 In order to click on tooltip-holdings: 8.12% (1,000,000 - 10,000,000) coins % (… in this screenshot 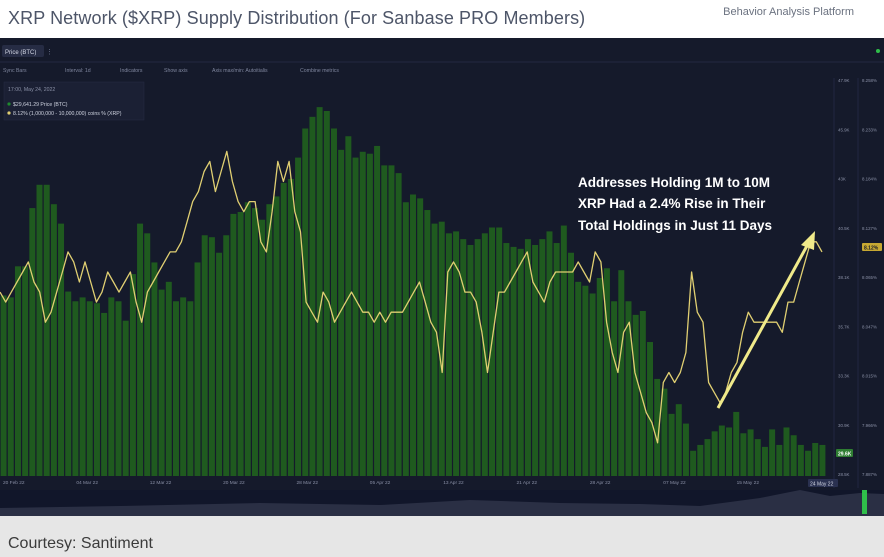, I will do `click(67, 114)`.